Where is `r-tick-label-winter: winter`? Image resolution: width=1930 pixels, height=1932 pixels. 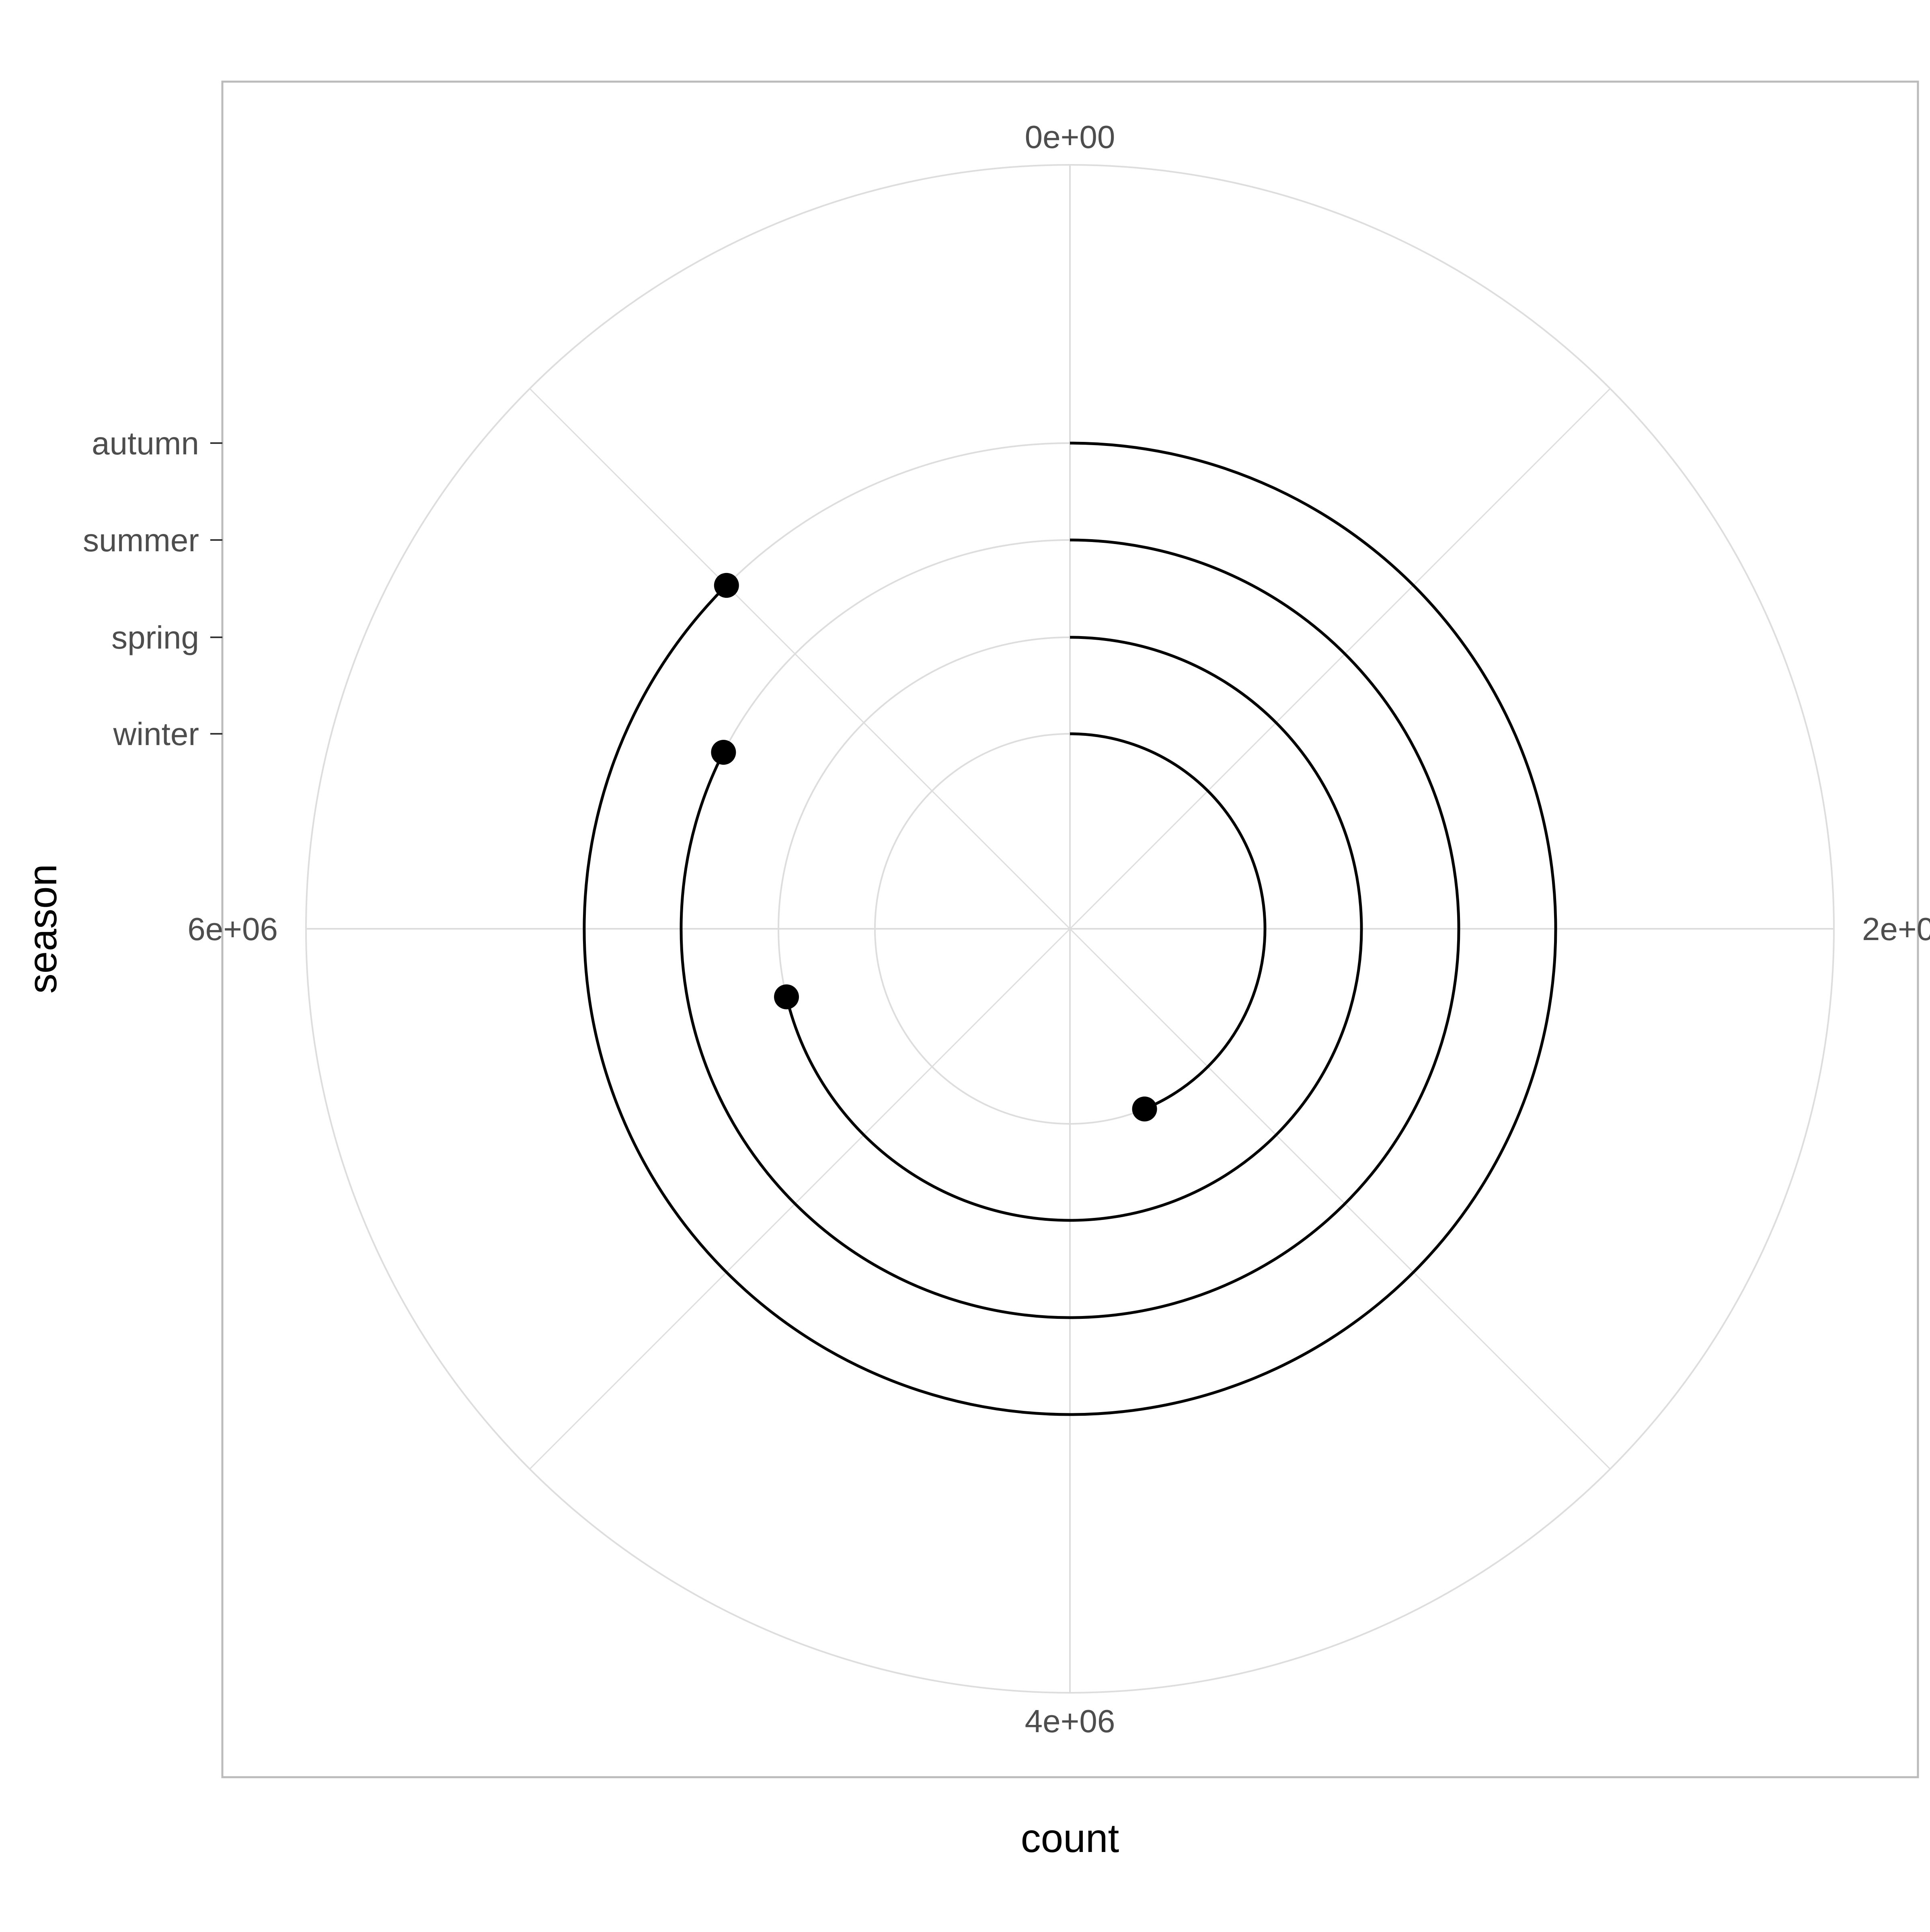 r-tick-label-winter: winter is located at coordinates (156, 734).